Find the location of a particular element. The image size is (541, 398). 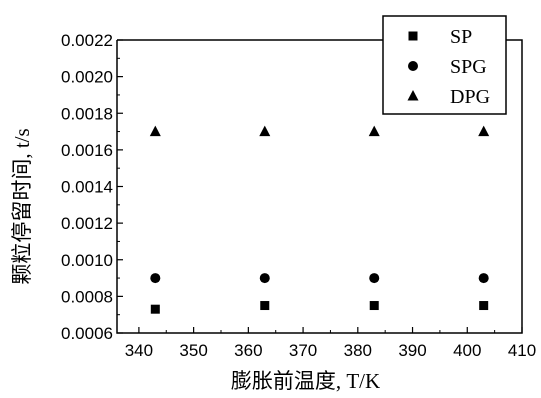

legend-label-dpg: DPG is located at coordinates (470, 97).